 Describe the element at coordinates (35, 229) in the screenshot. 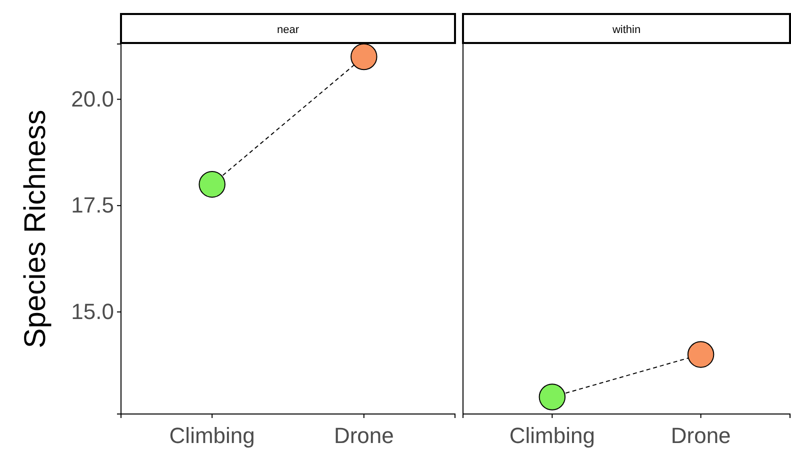

I see `y-axis-title: Species Richness` at that location.